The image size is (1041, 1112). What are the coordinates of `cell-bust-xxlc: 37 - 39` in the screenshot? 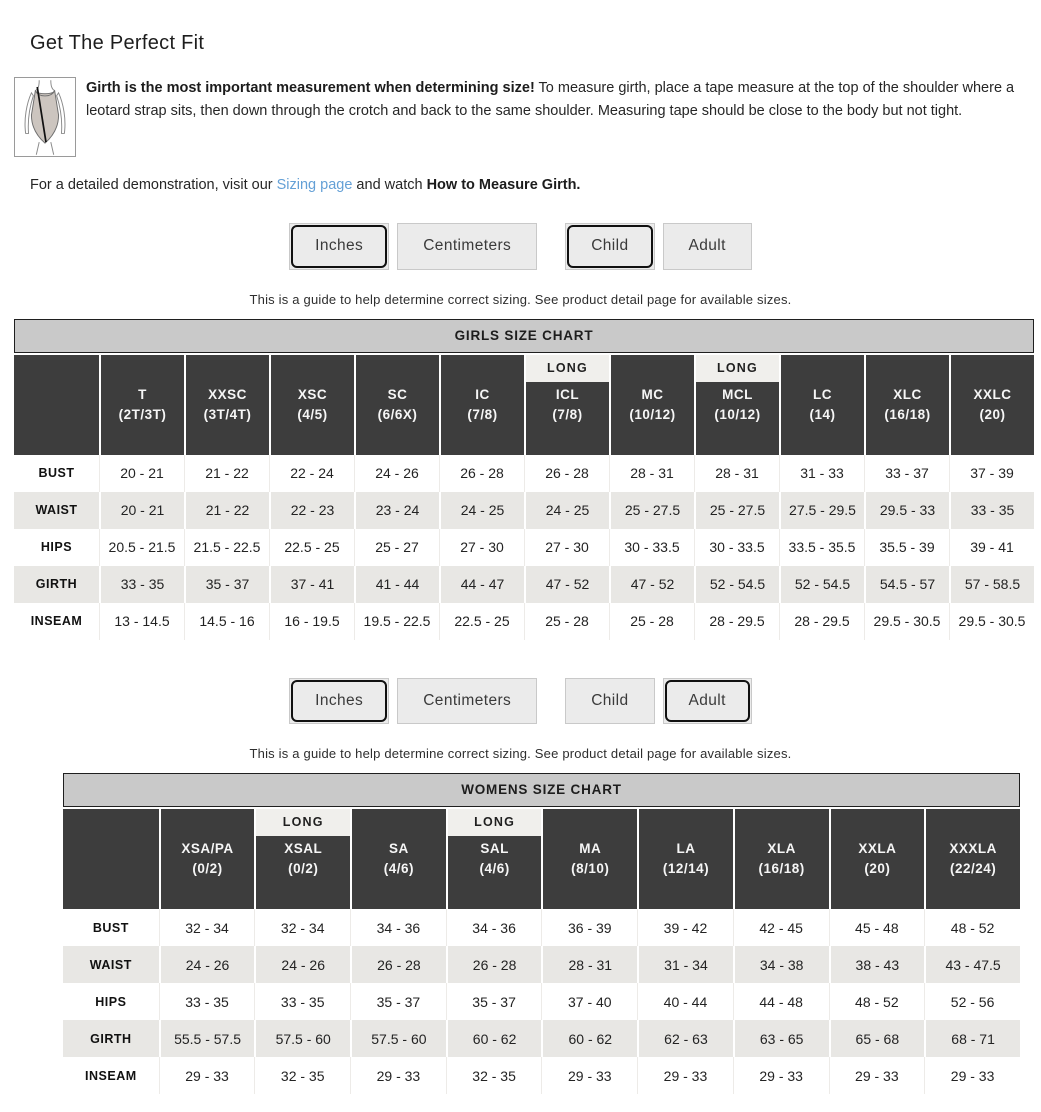 It's located at (991, 473).